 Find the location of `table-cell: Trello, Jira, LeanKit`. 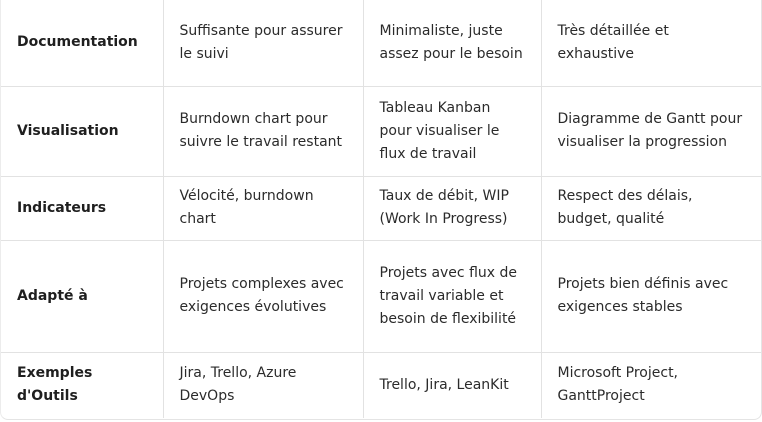

table-cell: Trello, Jira, LeanKit is located at coordinates (452, 385).